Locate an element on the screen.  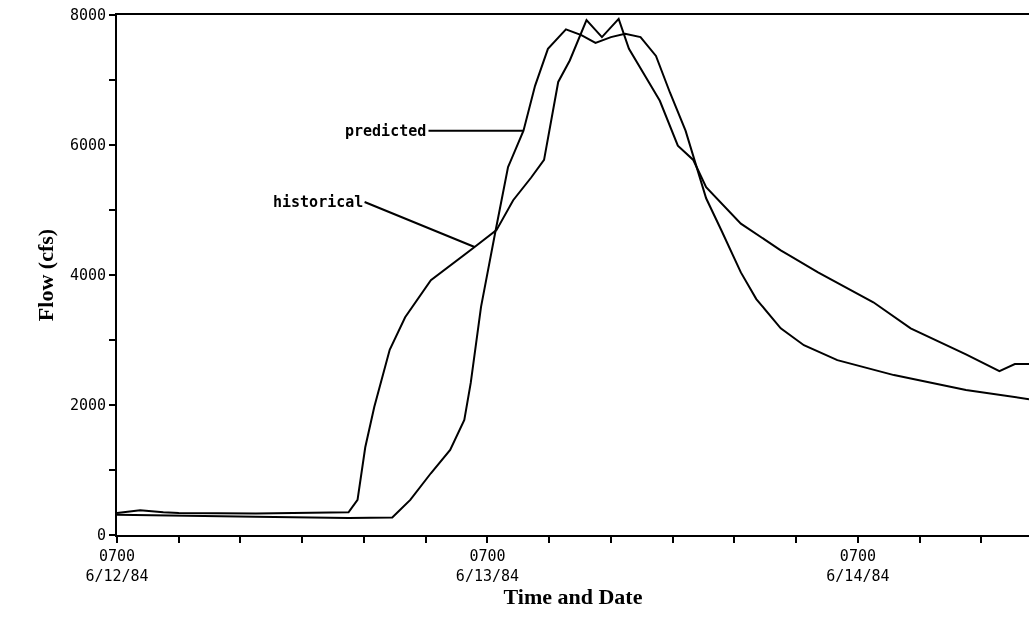
y-axis-title: Flow (cfs) is located at coordinates (46, 275).